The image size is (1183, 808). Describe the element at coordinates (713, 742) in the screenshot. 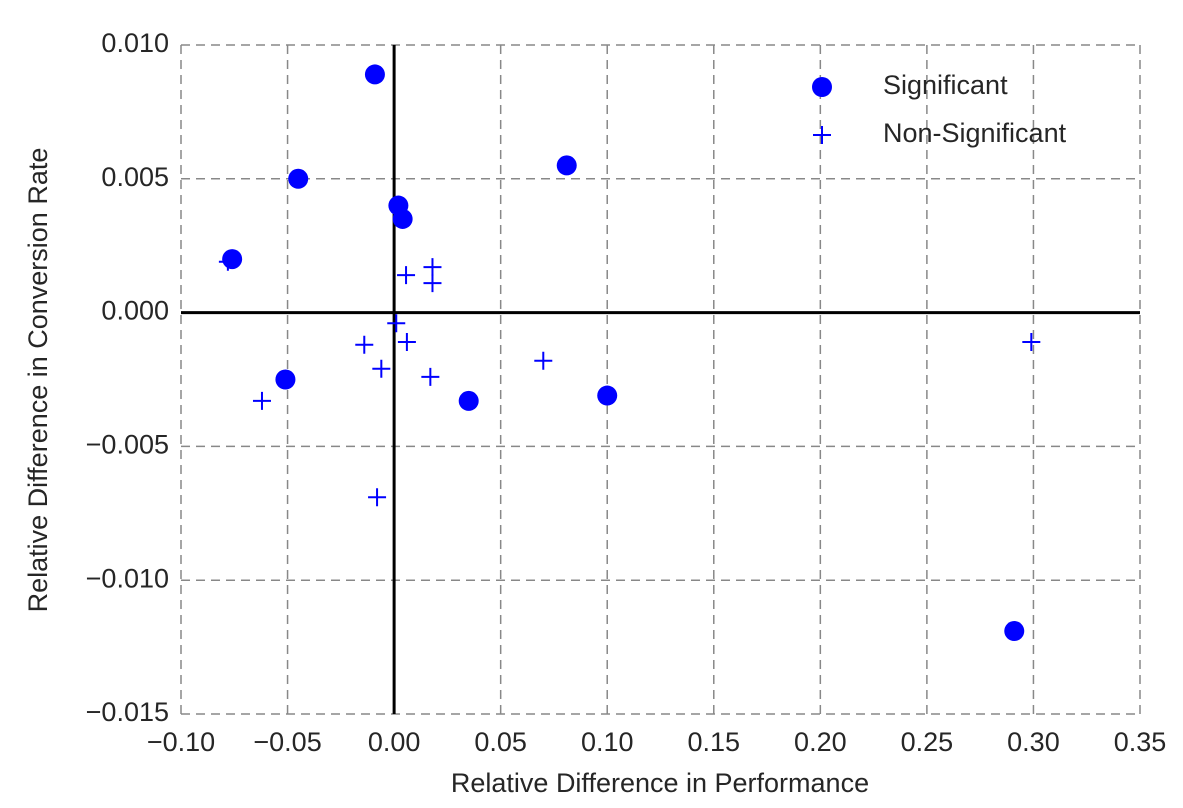

I see `x-tick-label: 0.15` at that location.